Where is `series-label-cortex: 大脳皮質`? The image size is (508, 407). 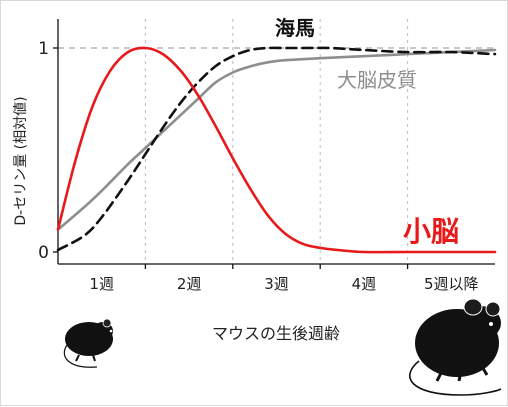 series-label-cortex: 大脳皮質 is located at coordinates (377, 80).